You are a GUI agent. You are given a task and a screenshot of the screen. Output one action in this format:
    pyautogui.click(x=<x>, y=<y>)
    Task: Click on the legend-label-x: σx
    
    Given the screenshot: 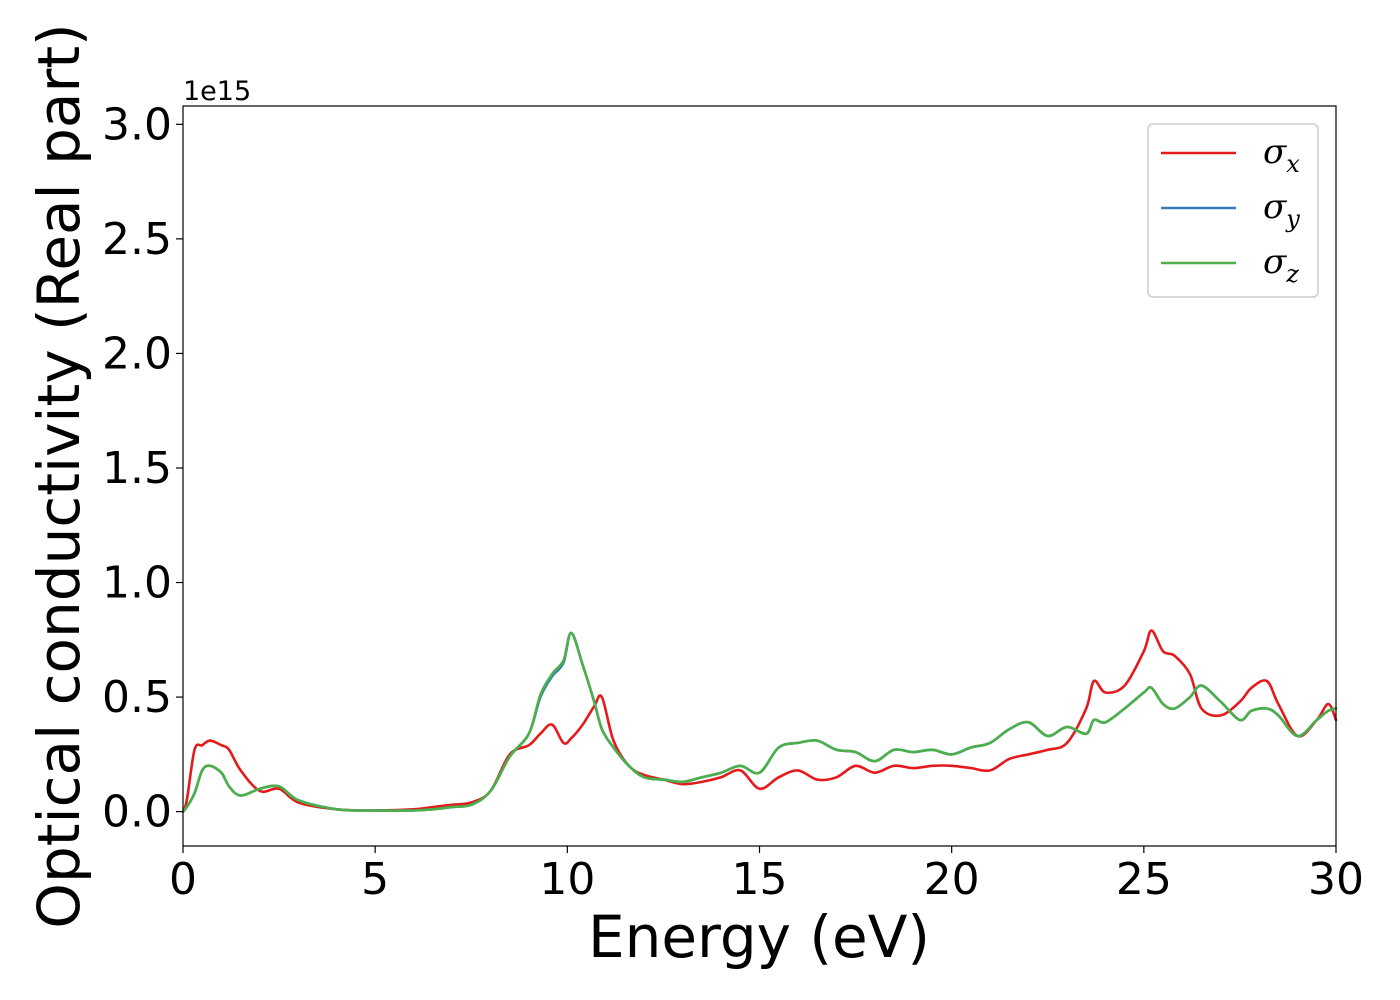 What is the action you would take?
    pyautogui.click(x=1281, y=155)
    